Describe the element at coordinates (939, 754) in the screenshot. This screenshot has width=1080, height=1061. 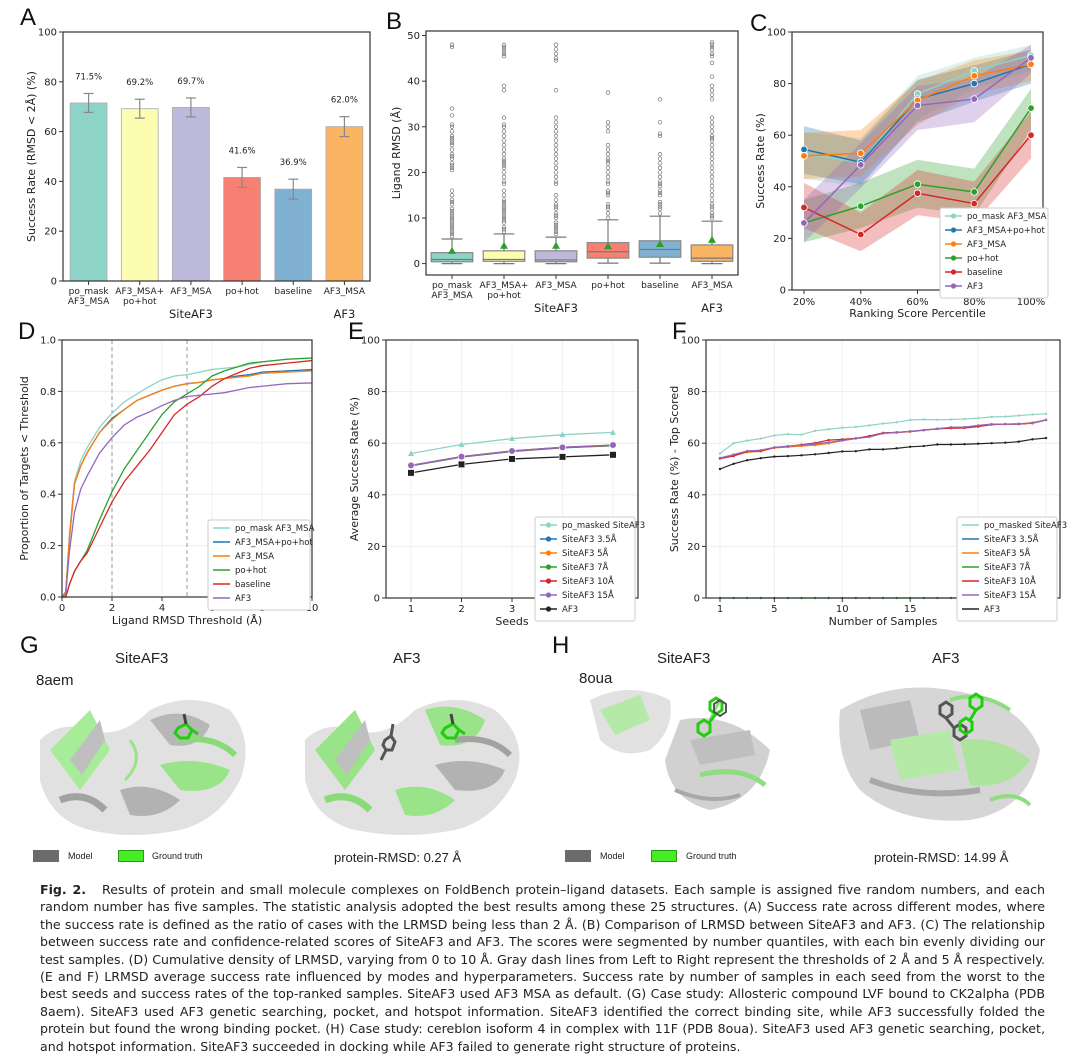
I see `h-af3-structure-image` at that location.